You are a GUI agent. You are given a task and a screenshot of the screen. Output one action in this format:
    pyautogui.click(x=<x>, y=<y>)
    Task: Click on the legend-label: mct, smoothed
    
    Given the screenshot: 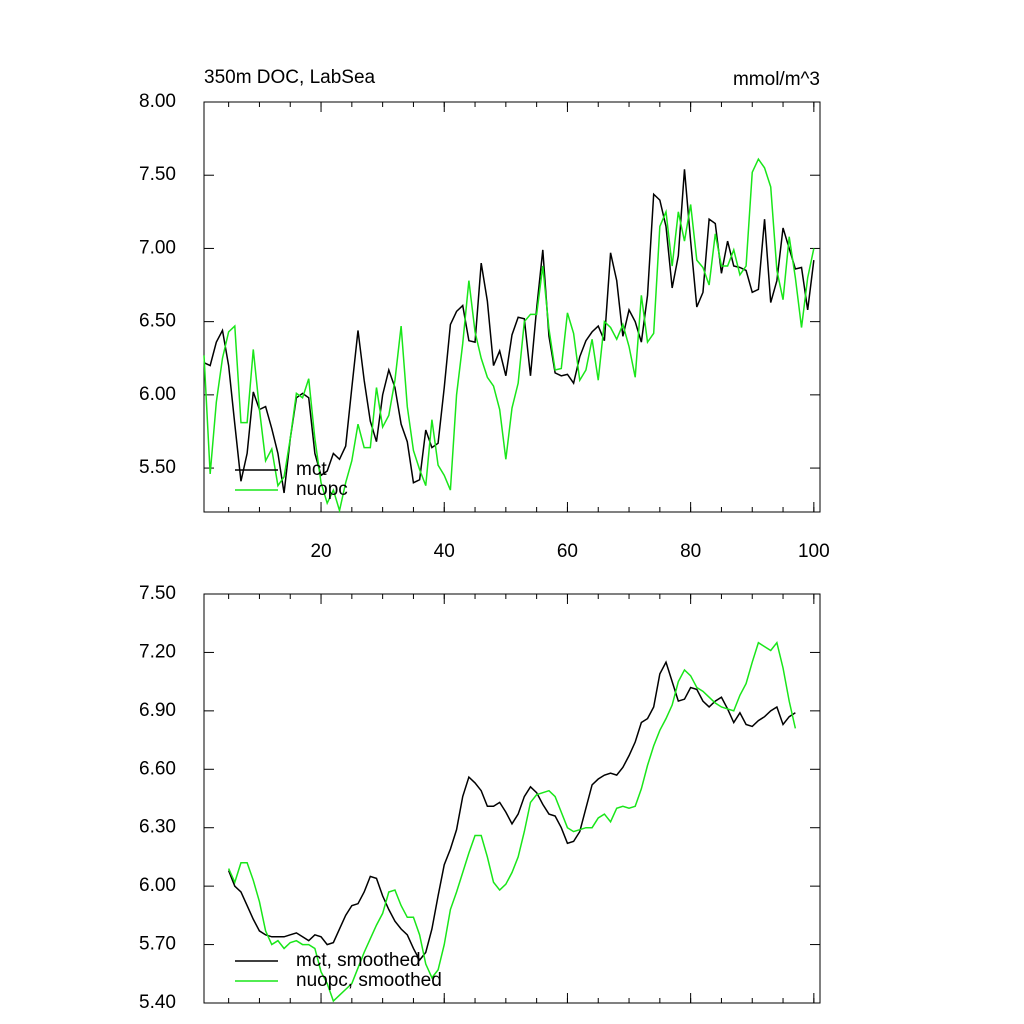 What is the action you would take?
    pyautogui.click(x=358, y=960)
    